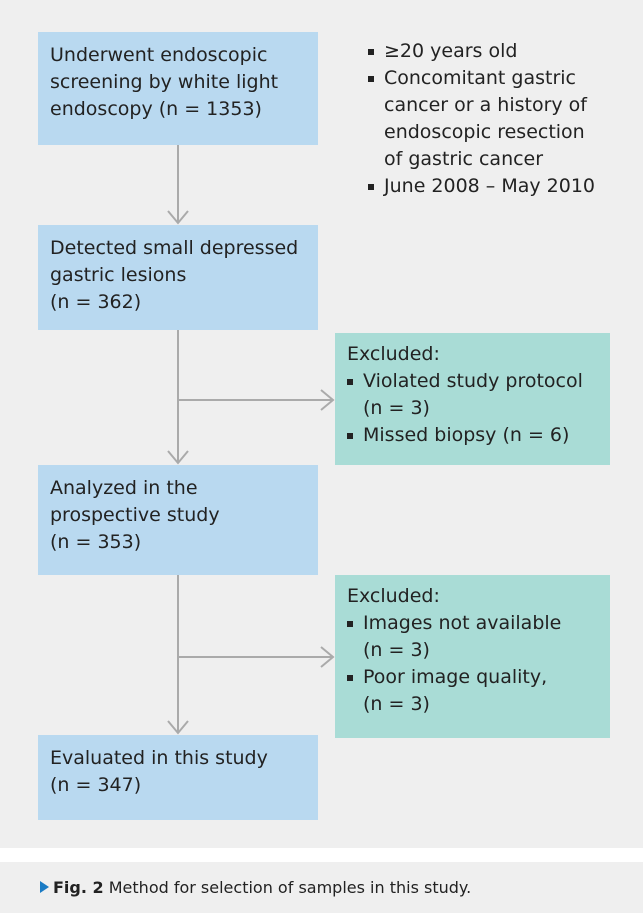  Describe the element at coordinates (174, 248) in the screenshot. I see `node-line: Detected small depressed` at that location.